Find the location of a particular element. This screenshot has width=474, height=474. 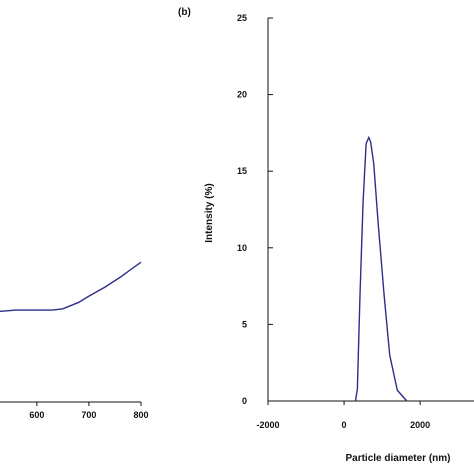

x-axis-label: Particle diameter (nm) is located at coordinates (397, 458).